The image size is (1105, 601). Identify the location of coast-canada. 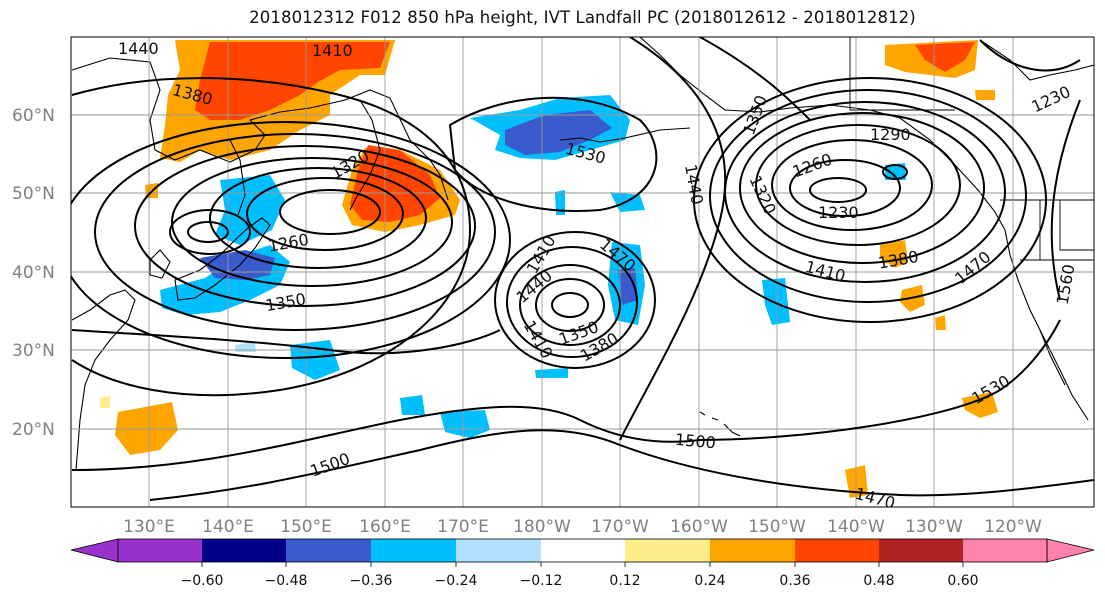
(1036, 60).